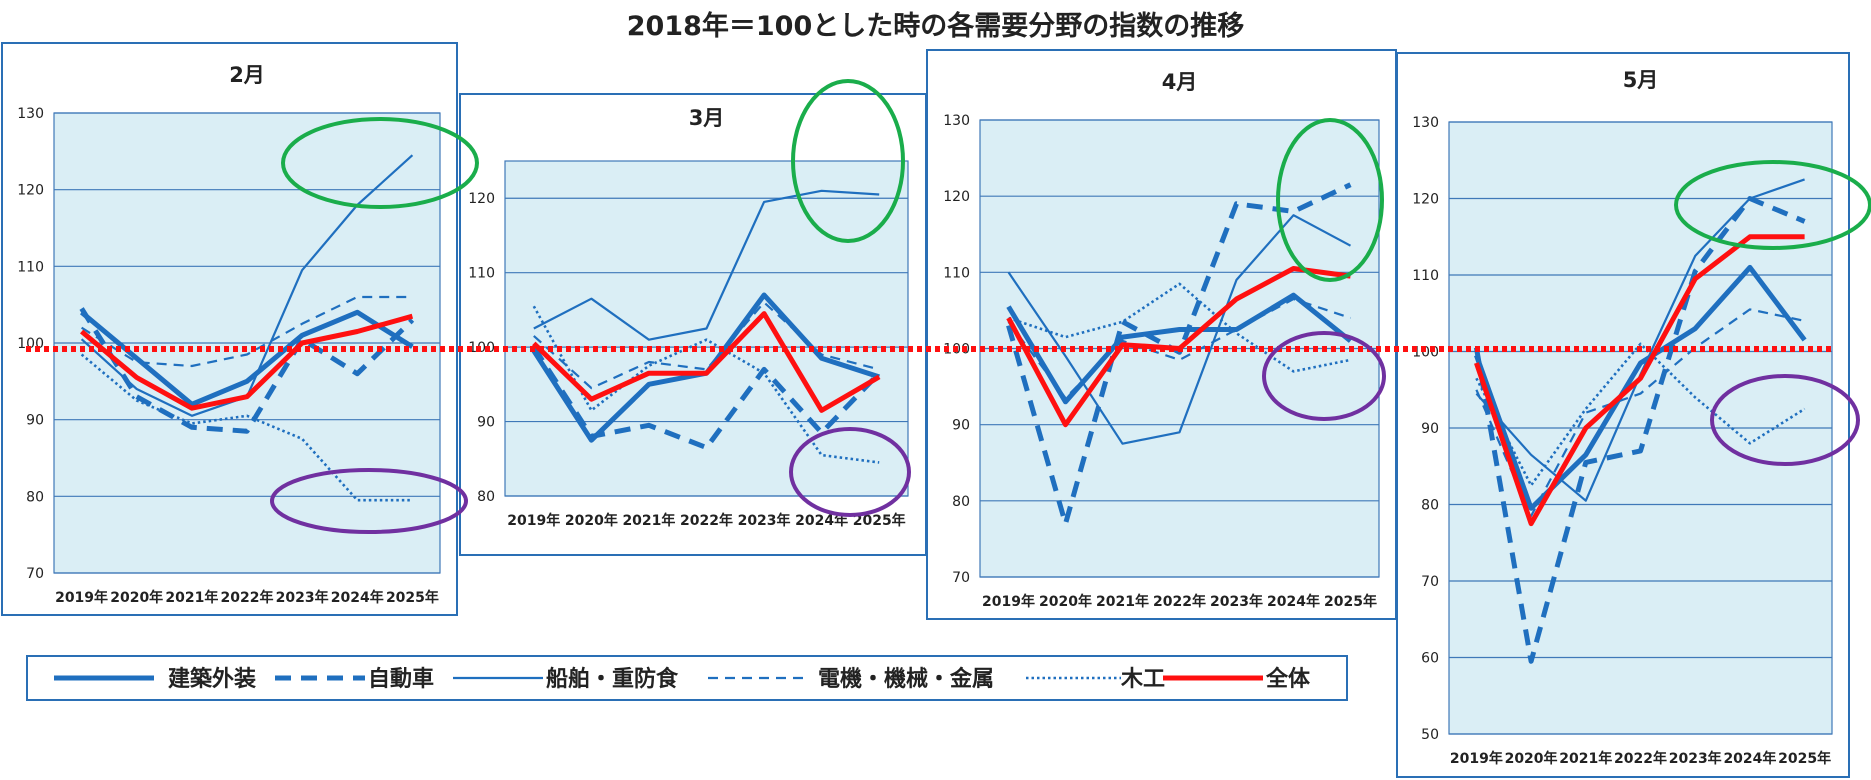 Image resolution: width=1871 pixels, height=780 pixels. I want to click on chart-title-apr: 4月, so click(1180, 82).